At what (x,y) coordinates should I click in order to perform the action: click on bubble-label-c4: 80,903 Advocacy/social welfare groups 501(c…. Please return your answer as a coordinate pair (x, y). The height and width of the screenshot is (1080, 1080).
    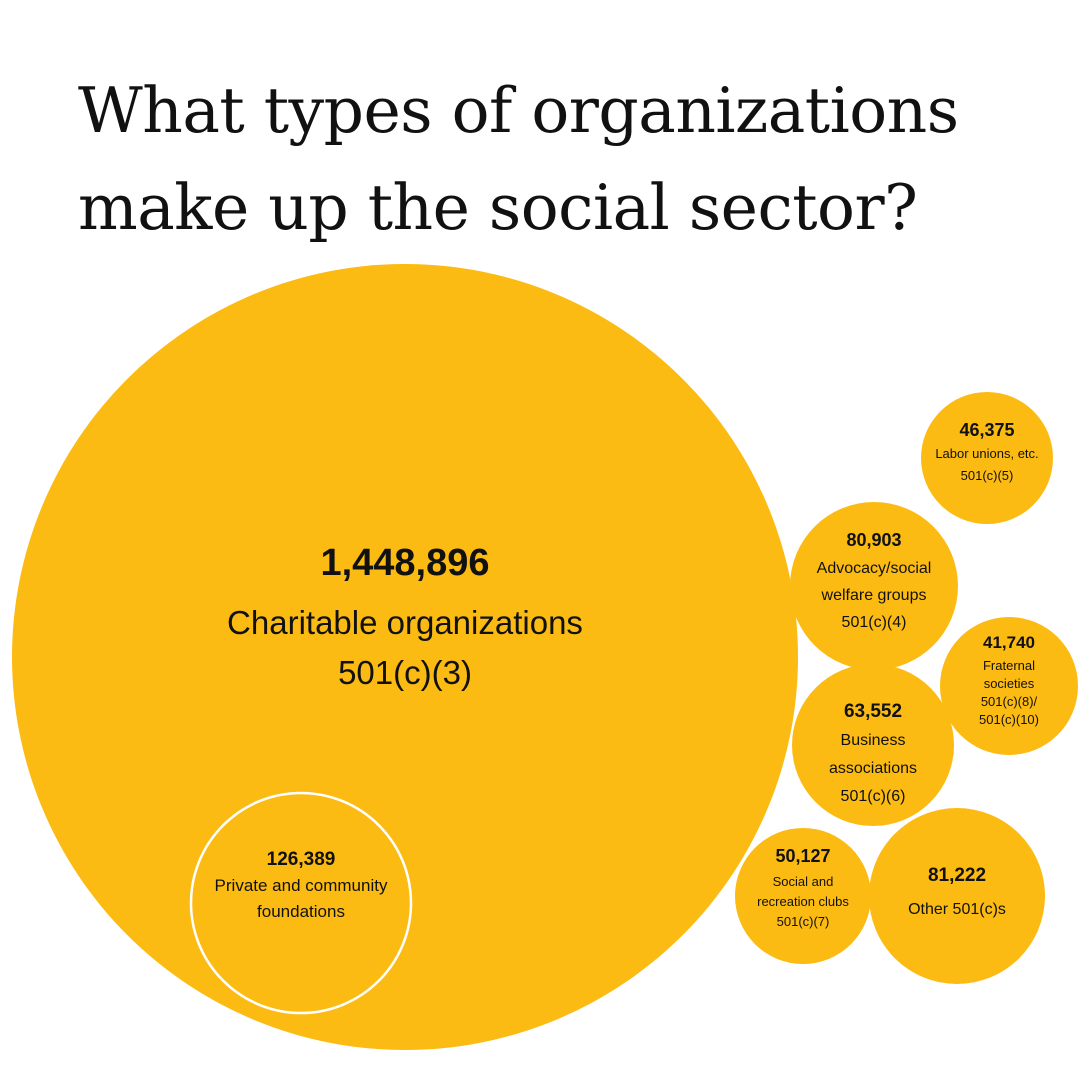
    Looking at the image, I should click on (874, 580).